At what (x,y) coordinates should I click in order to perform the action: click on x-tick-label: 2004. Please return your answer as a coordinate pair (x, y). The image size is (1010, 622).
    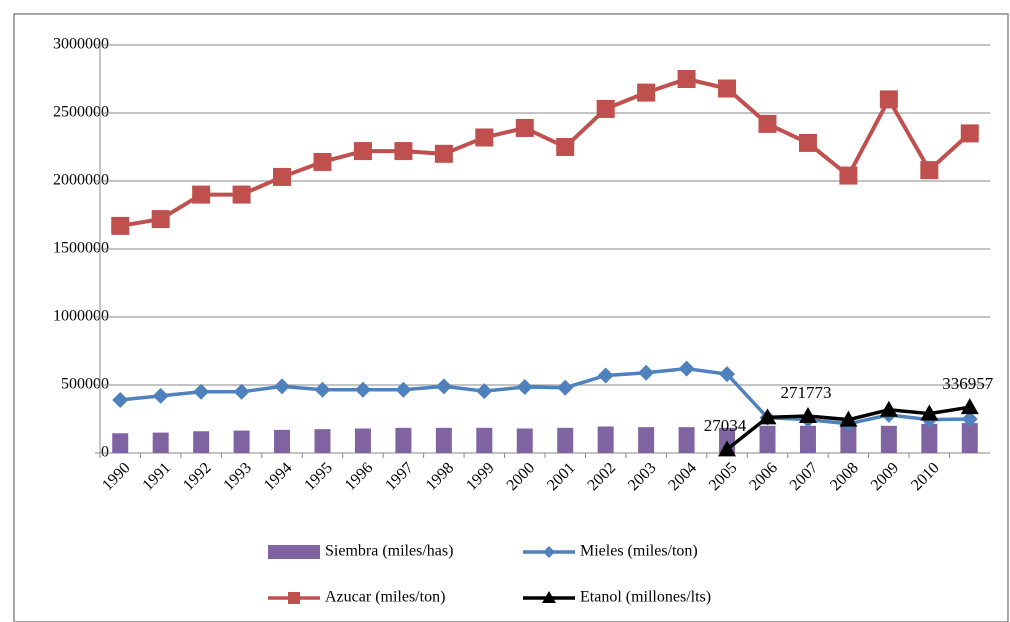
    Looking at the image, I should click on (682, 476).